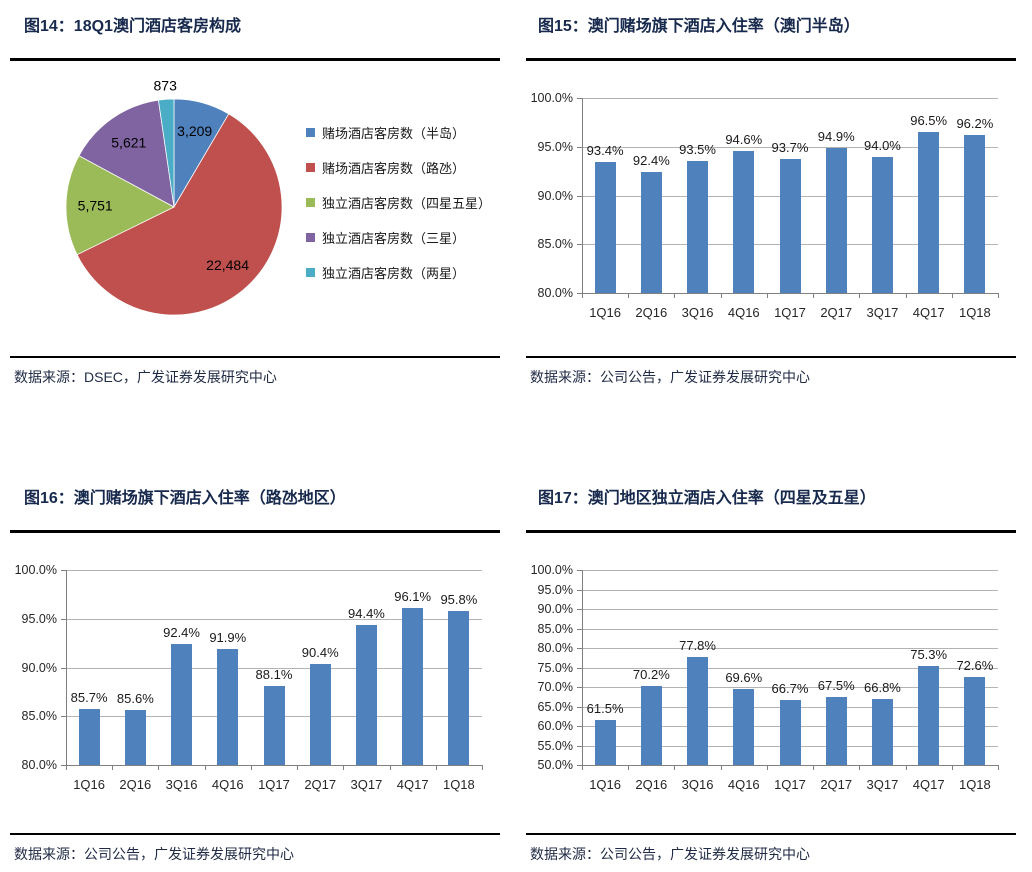 The height and width of the screenshot is (872, 1032). I want to click on bar-value-label: 93.4%, so click(605, 151).